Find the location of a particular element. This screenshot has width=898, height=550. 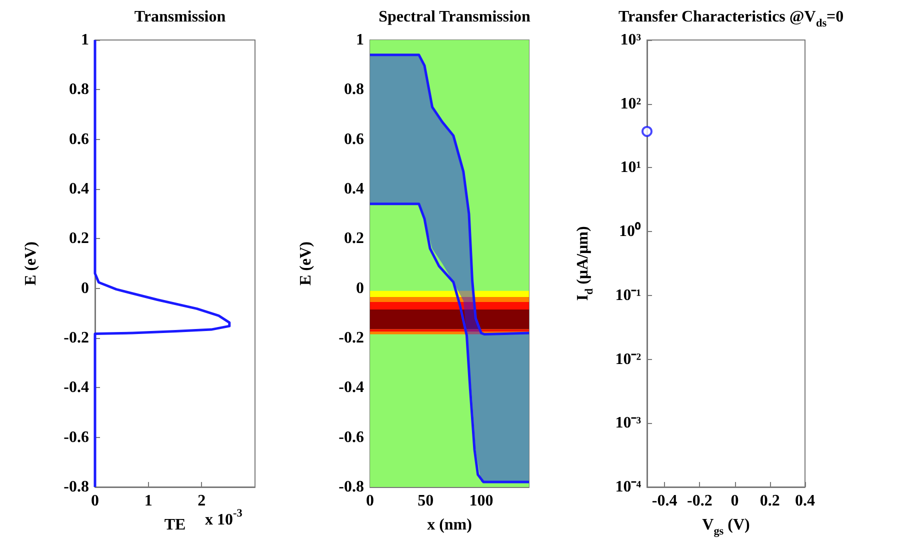

y-tick-label: 10⁻⁴ is located at coordinates (628, 487).